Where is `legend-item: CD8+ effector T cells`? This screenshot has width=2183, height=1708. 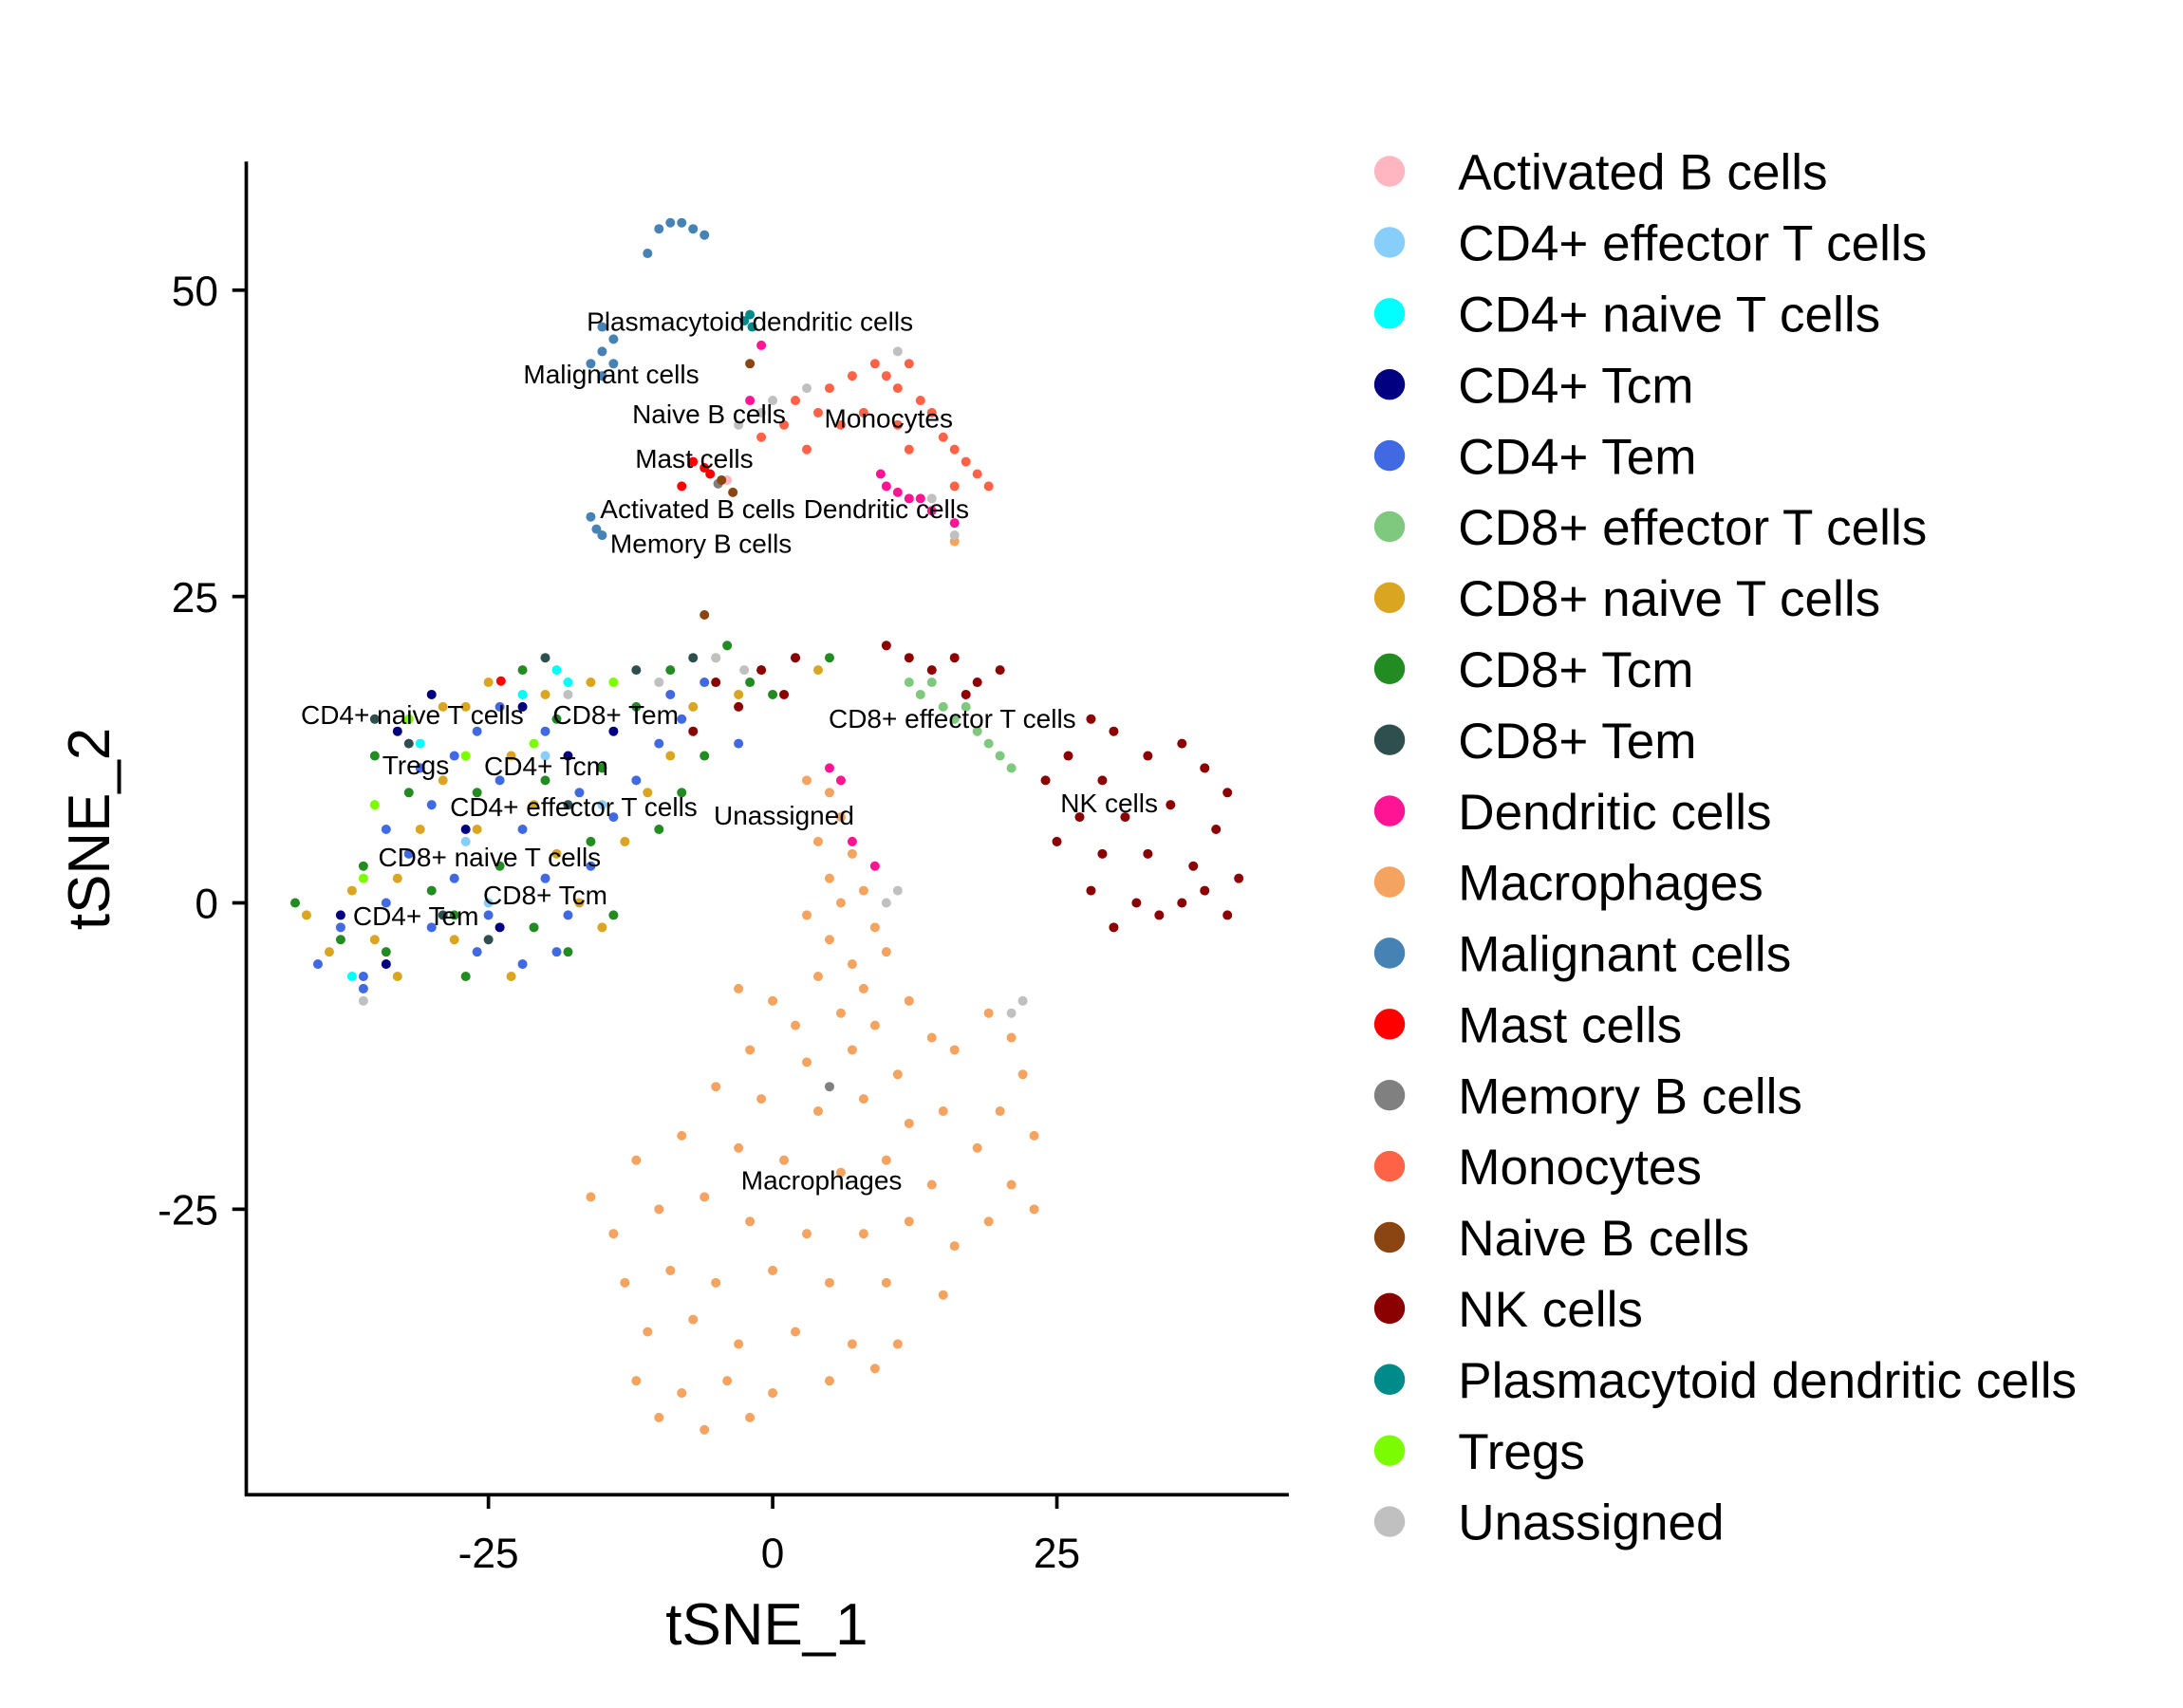 legend-item: CD8+ effector T cells is located at coordinates (1650, 528).